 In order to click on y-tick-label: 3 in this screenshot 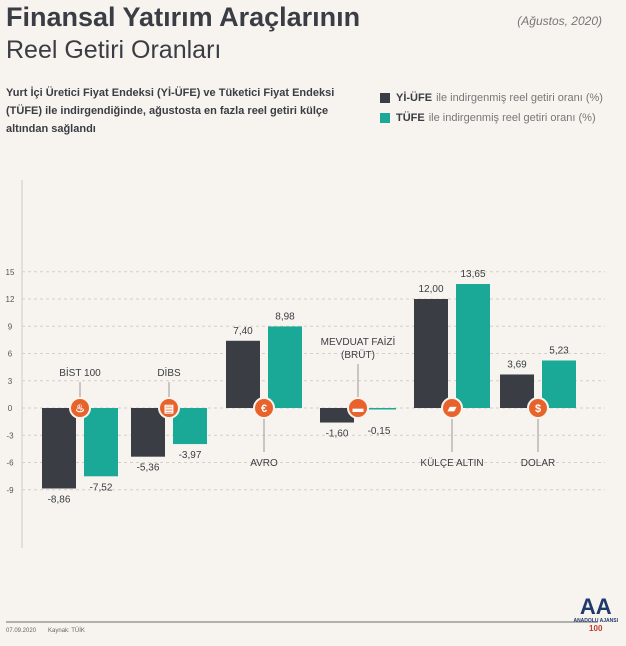, I will do `click(10, 381)`.